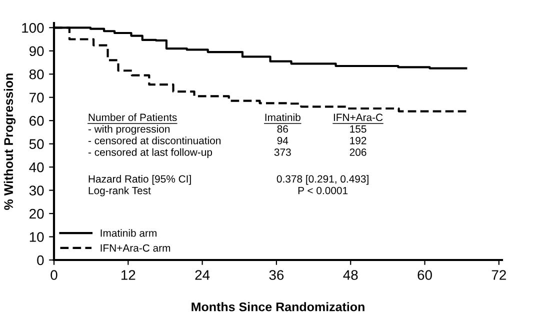  I want to click on y-tick-label: 10, so click(37, 237).